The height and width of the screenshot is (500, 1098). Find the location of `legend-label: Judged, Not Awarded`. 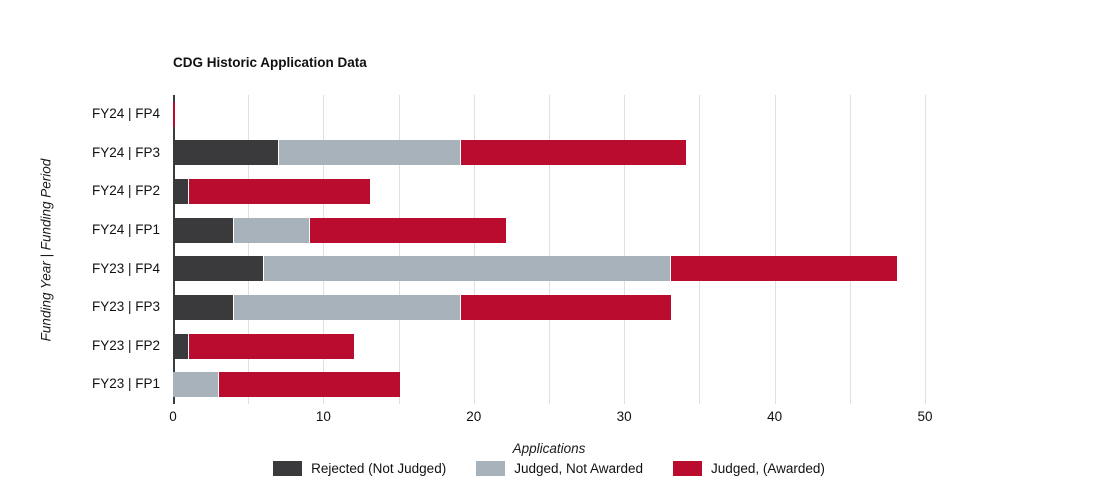

legend-label: Judged, Not Awarded is located at coordinates (579, 468).